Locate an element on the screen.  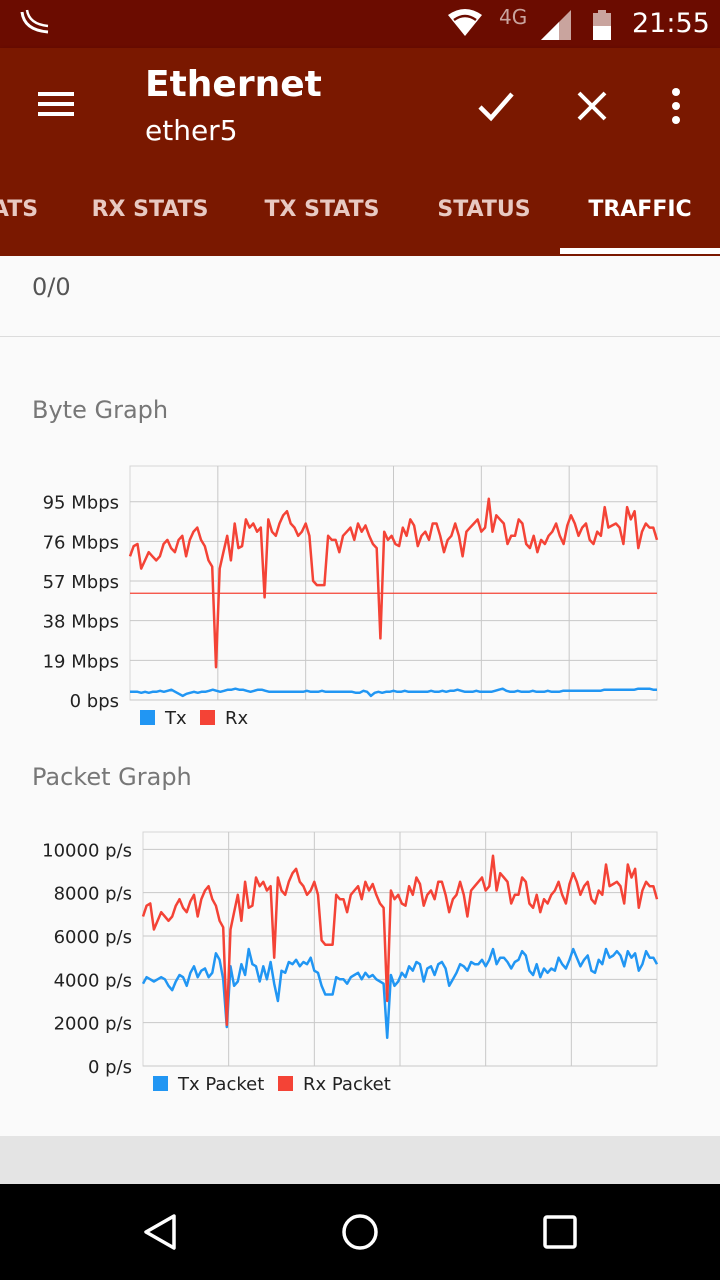
y-tick-label: 19 Mbps is located at coordinates (81, 661).